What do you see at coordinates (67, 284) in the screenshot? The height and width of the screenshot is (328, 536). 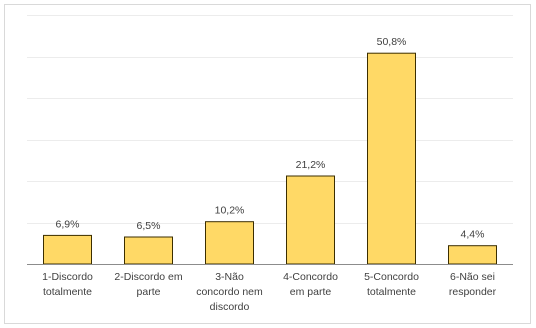 I see `category-label: 1-Discordo totalmente` at bounding box center [67, 284].